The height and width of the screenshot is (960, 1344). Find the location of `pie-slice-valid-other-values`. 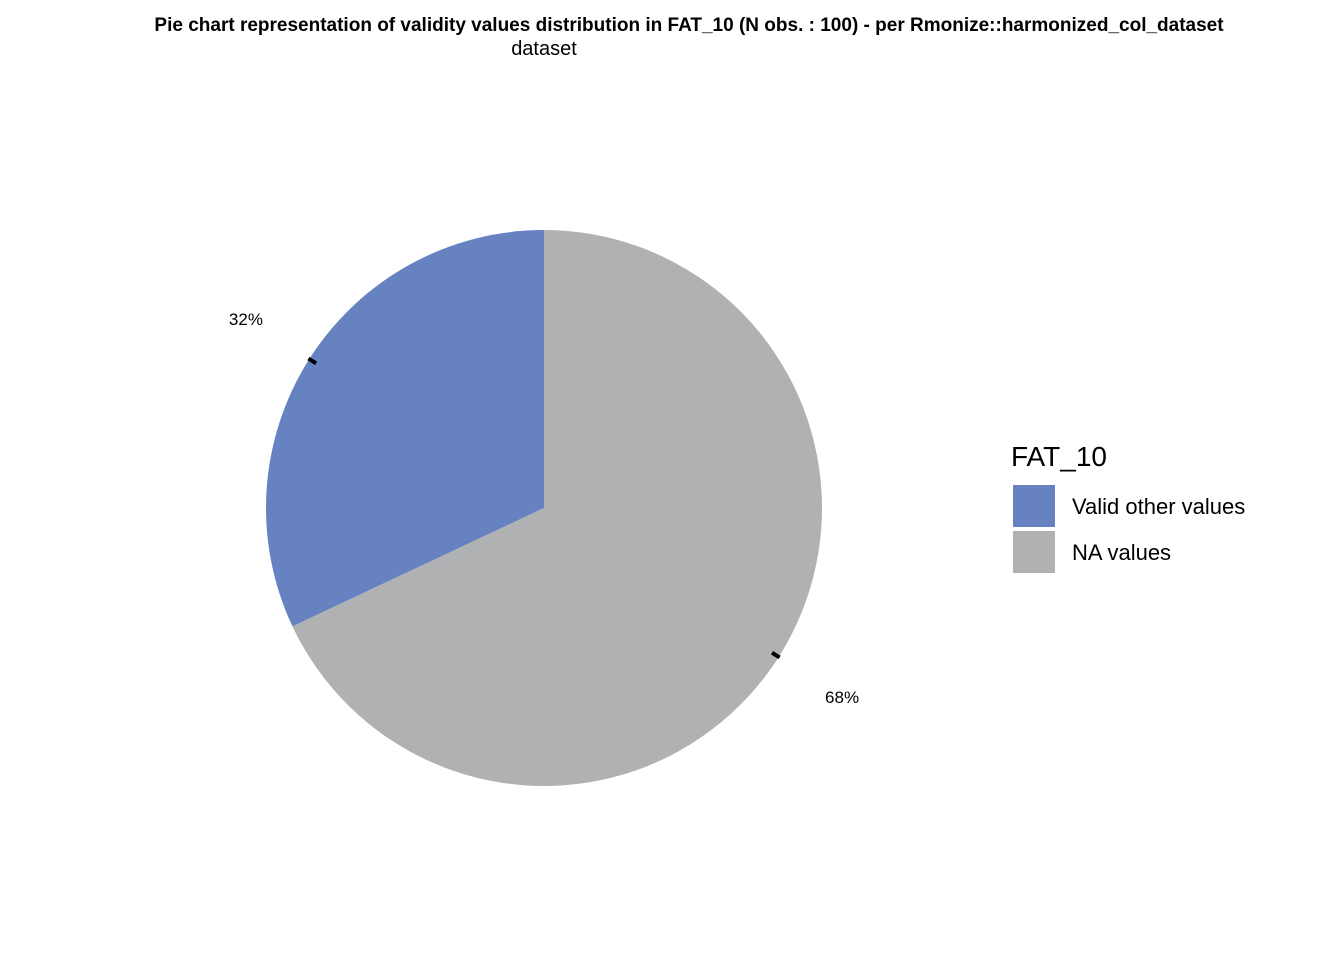

pie-slice-valid-other-values is located at coordinates (404, 428).